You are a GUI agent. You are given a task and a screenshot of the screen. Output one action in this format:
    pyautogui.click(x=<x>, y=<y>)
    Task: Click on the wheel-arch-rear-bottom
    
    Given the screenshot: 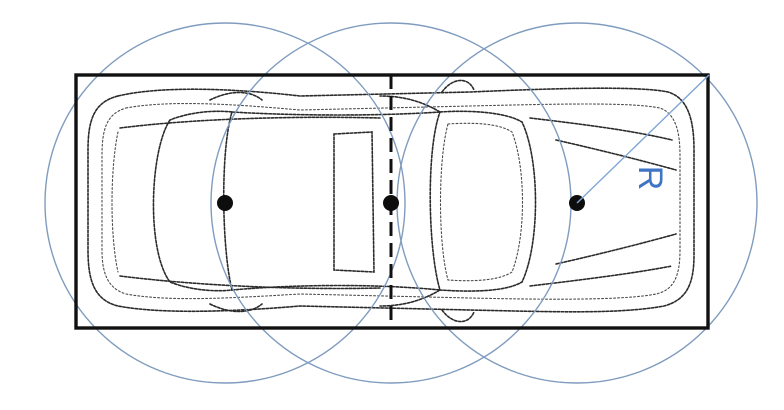 What is the action you would take?
    pyautogui.click(x=236, y=308)
    